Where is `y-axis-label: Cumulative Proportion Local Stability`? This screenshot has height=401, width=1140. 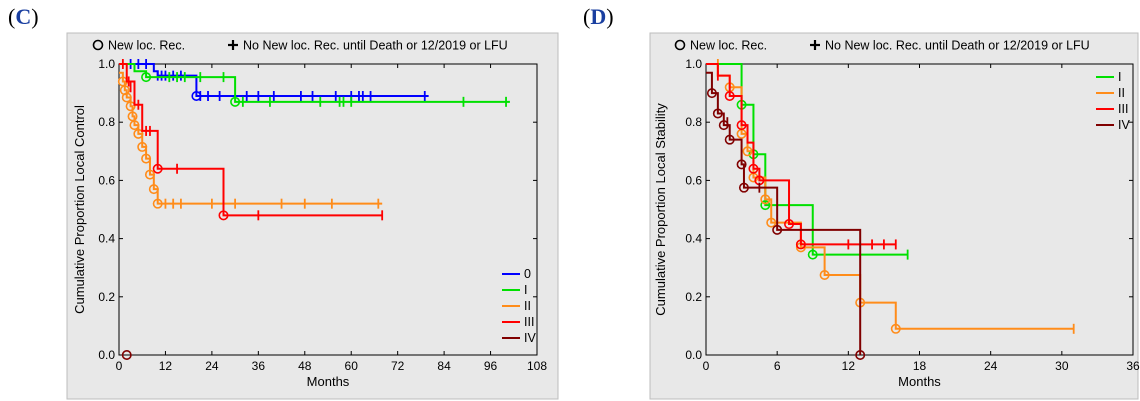 y-axis-label: Cumulative Proportion Local Stability is located at coordinates (660, 209).